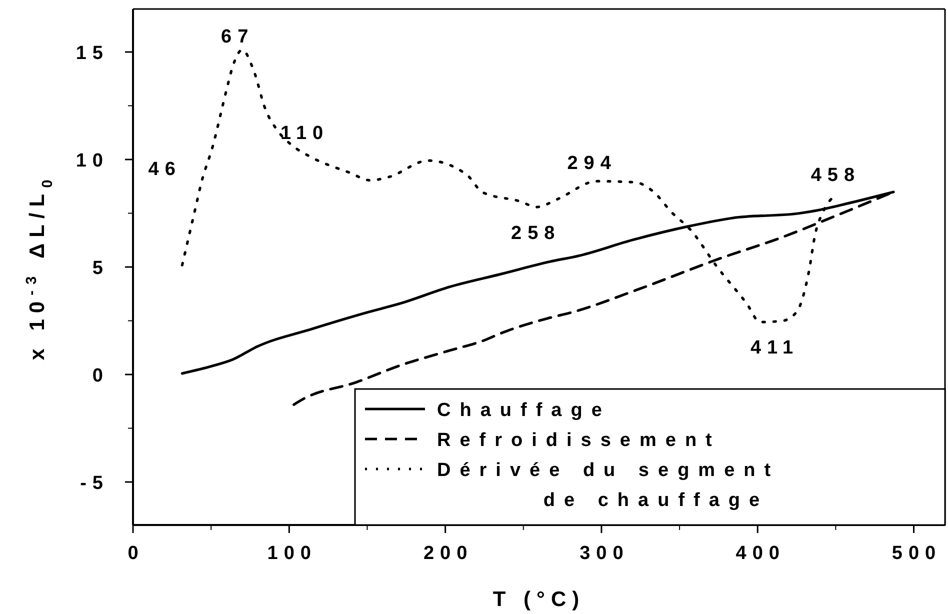 Image resolution: width=948 pixels, height=614 pixels. I want to click on annotation: 258, so click(536, 233).